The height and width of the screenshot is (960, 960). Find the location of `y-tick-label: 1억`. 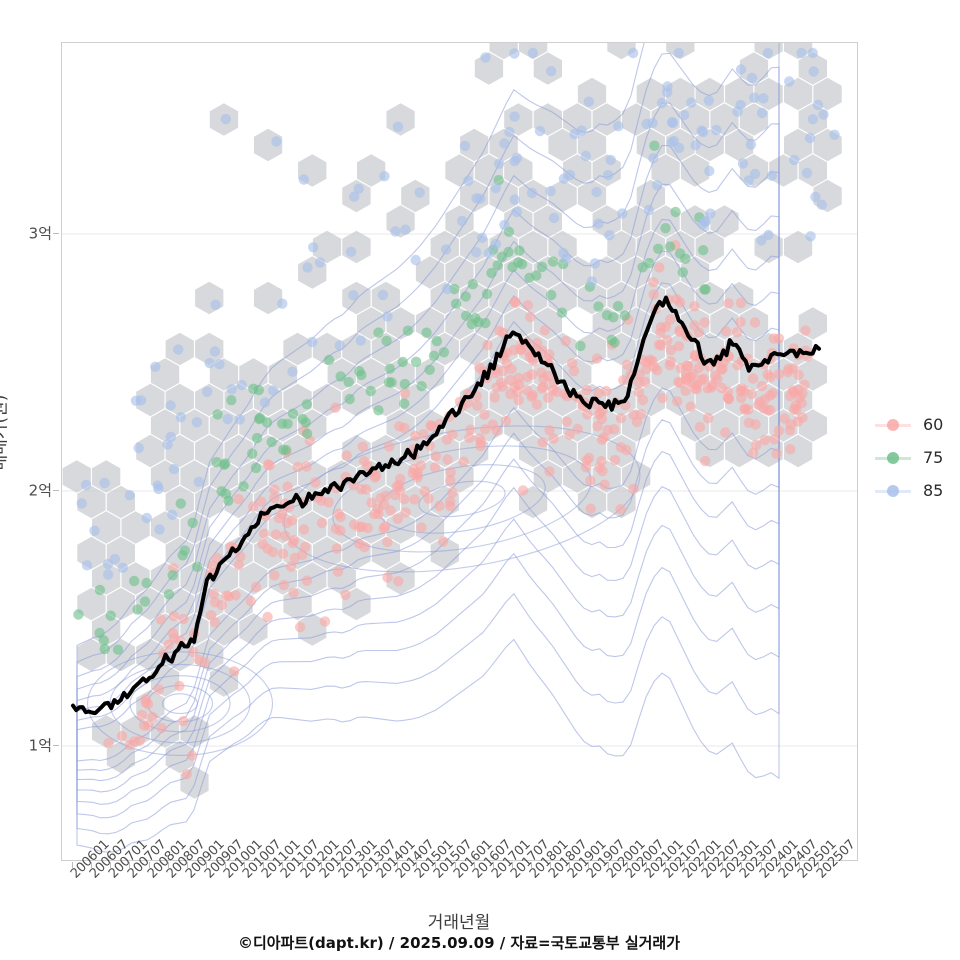

y-tick-label: 1억 is located at coordinates (40, 745).